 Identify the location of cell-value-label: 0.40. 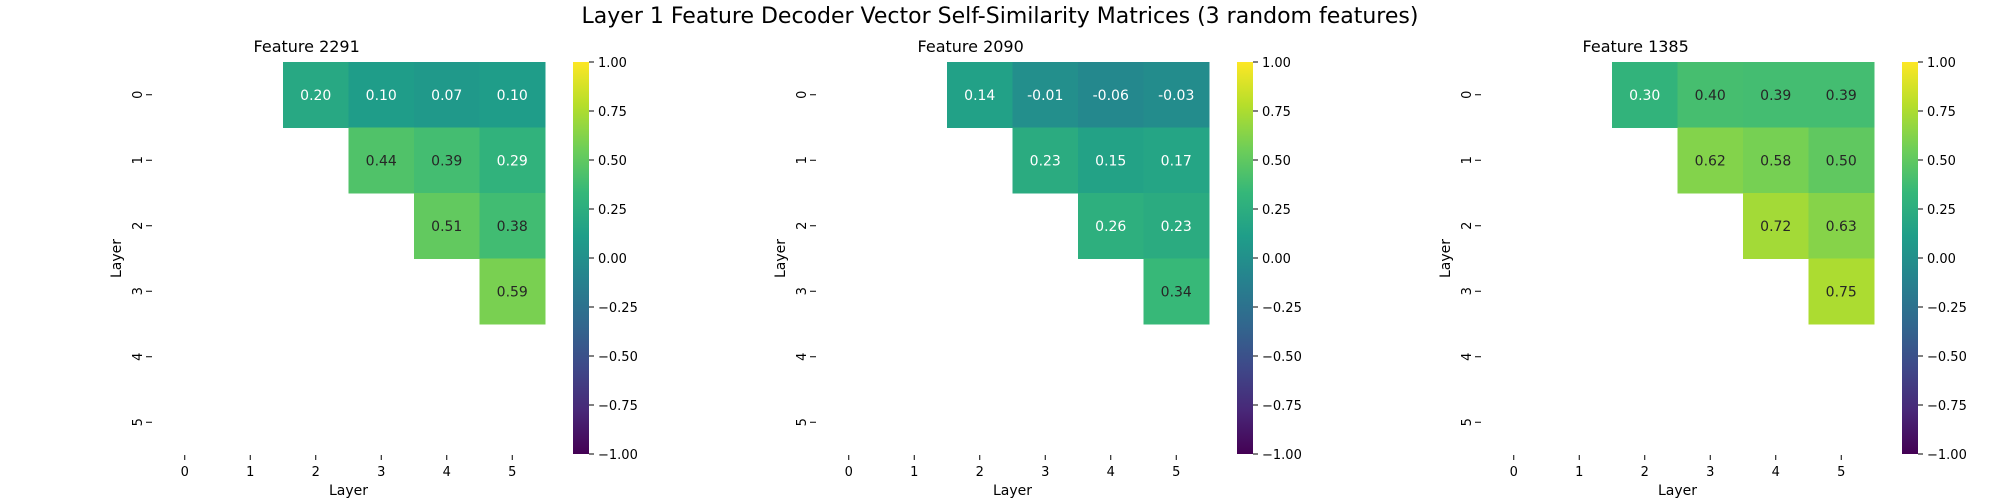
(1710, 96).